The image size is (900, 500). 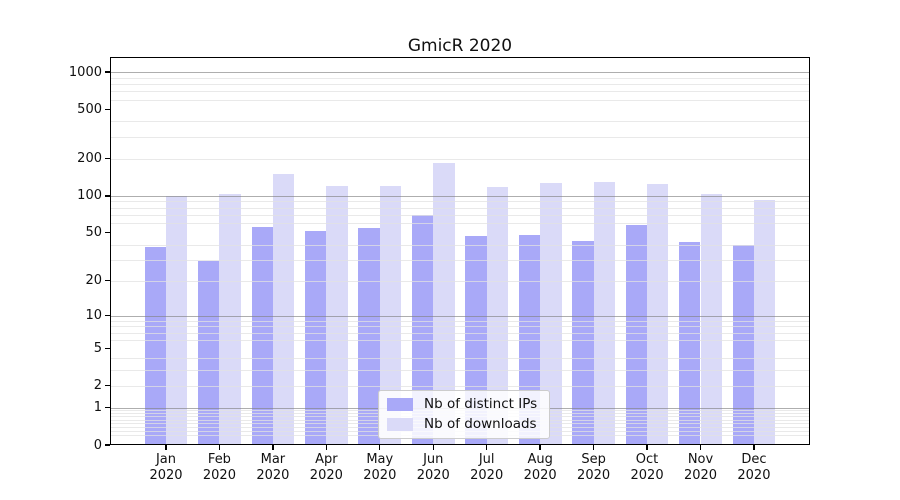 I want to click on x-tick-label-mar: Mar 2020, so click(x=273, y=468).